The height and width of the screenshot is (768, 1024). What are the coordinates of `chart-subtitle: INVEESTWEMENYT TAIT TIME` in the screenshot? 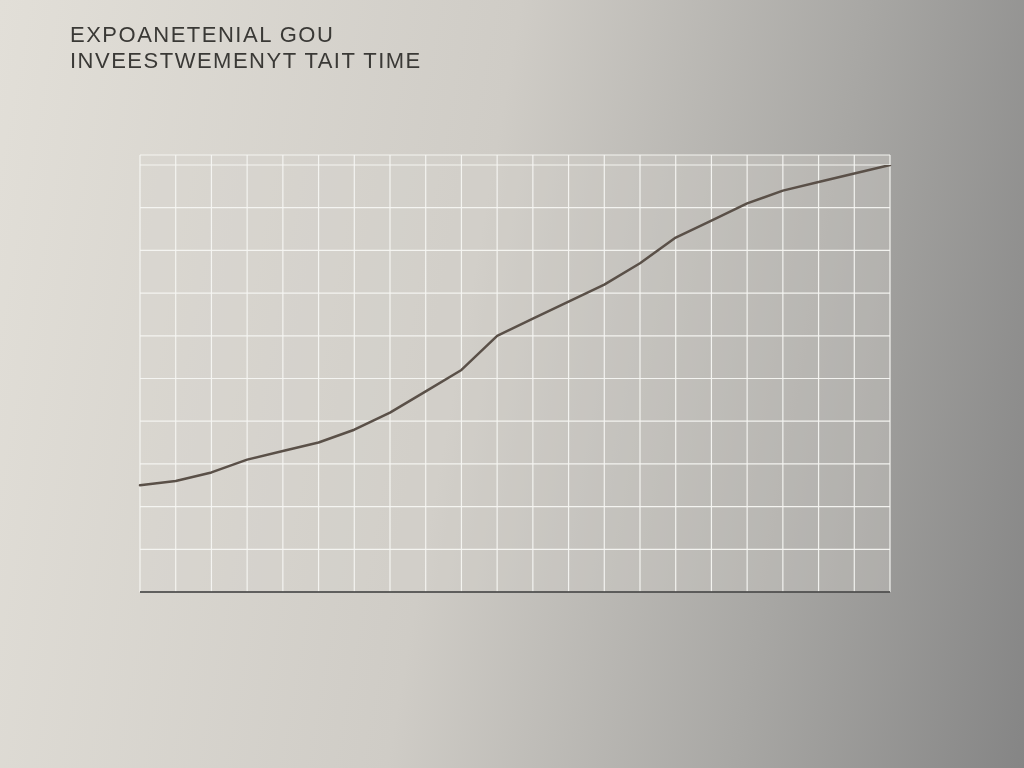 It's located at (246, 61).